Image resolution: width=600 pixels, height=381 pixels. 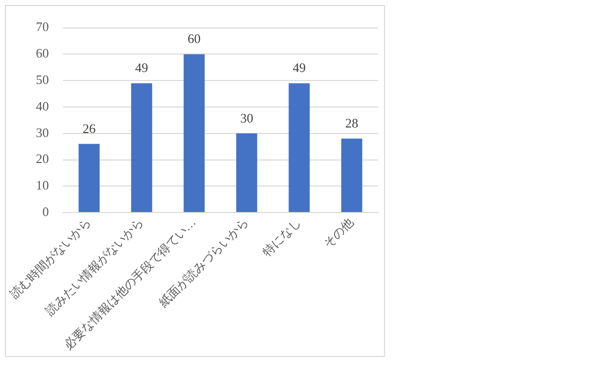 I want to click on y-tick-label: 70, so click(x=42, y=26).